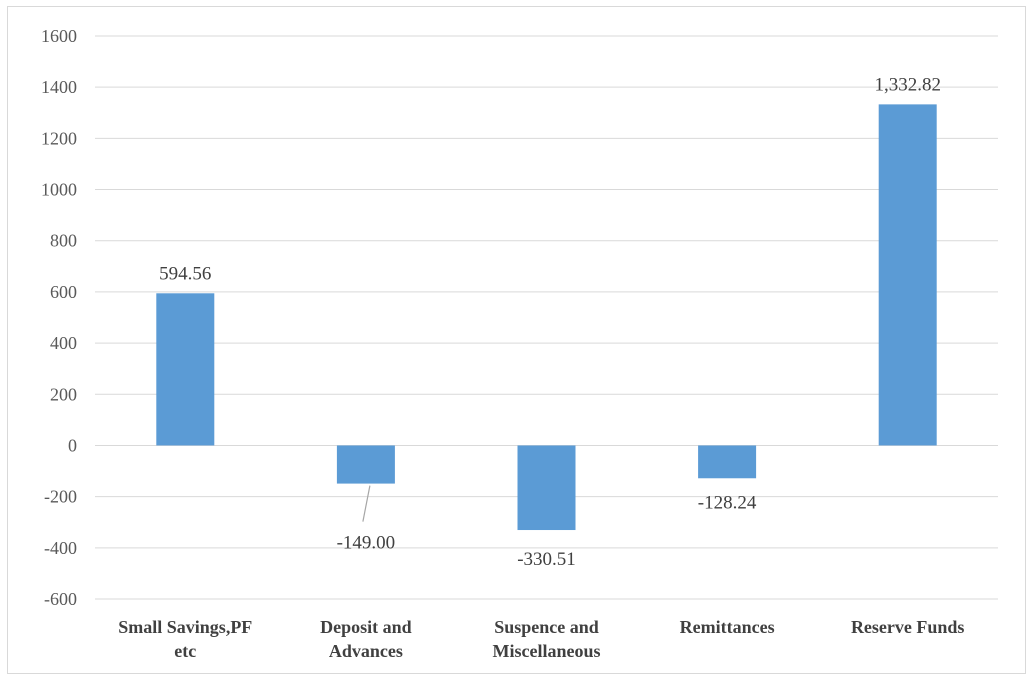 This screenshot has height=679, width=1033. What do you see at coordinates (185, 651) in the screenshot?
I see `category-label: etc` at bounding box center [185, 651].